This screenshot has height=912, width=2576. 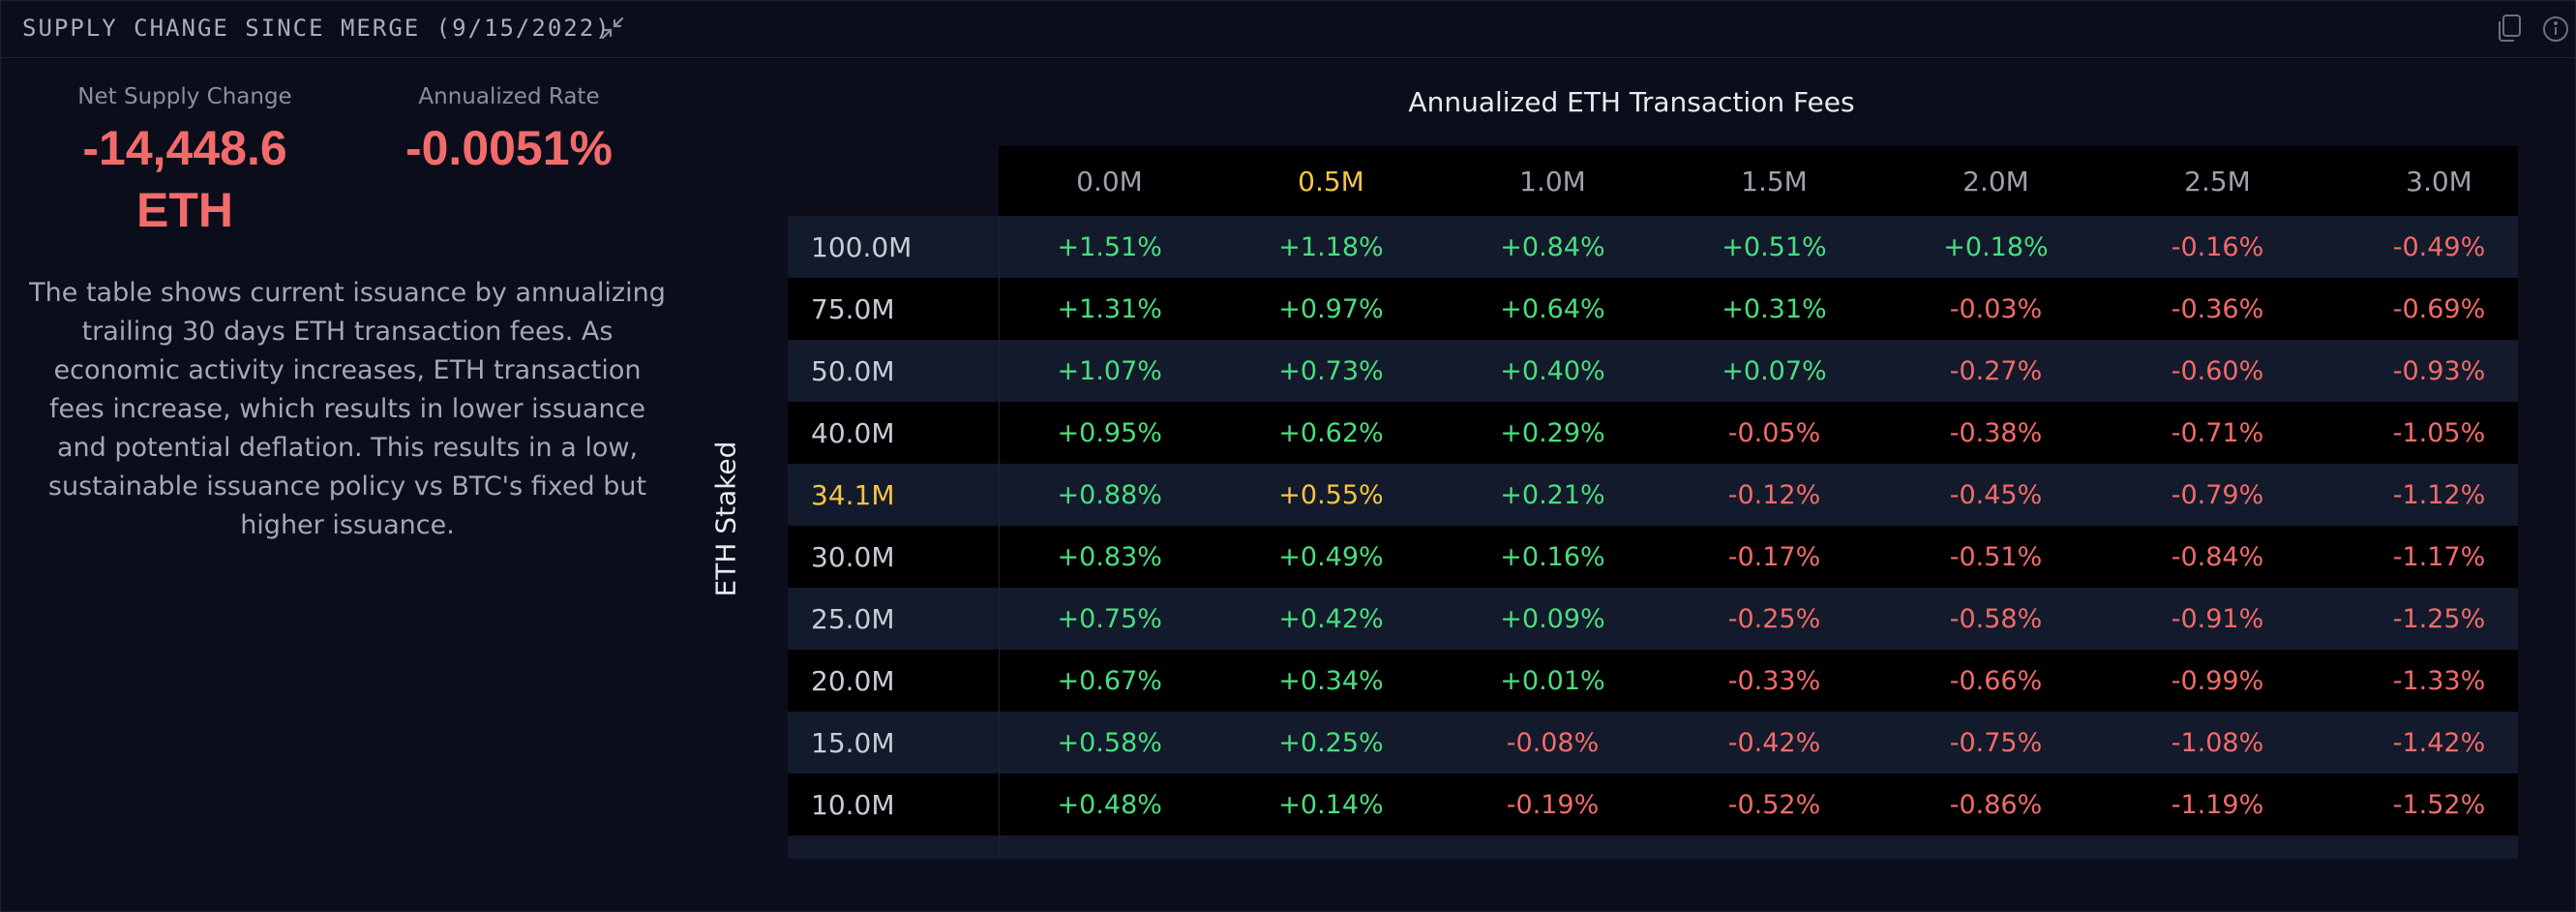 What do you see at coordinates (509, 97) in the screenshot?
I see `annualized-rate-label: Annualized Rate` at bounding box center [509, 97].